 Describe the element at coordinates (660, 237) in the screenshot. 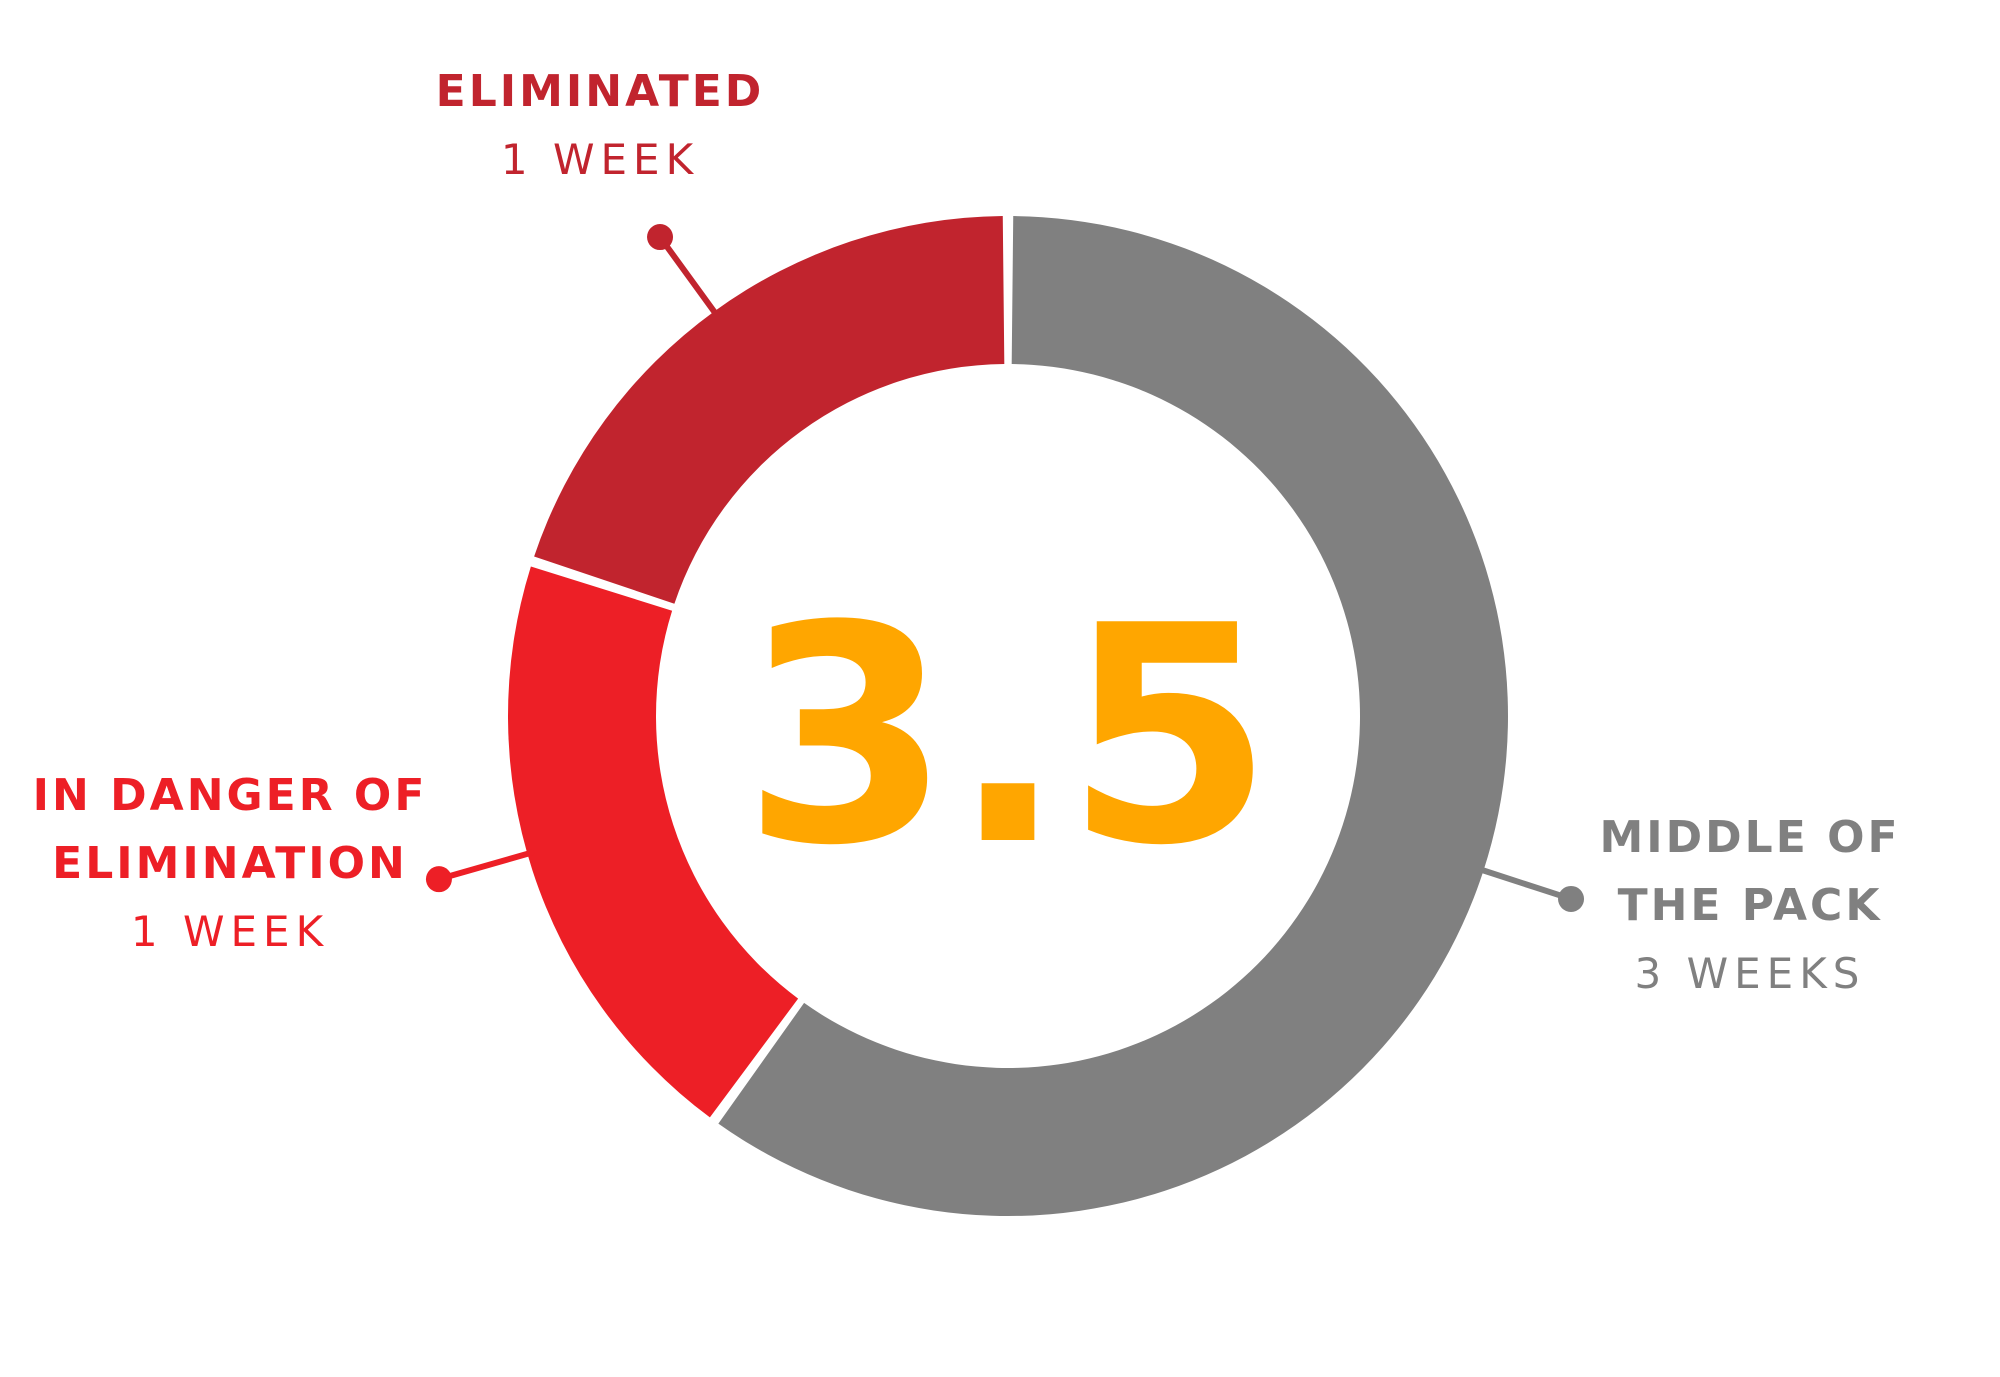

I see `leader-dot-eliminated` at that location.